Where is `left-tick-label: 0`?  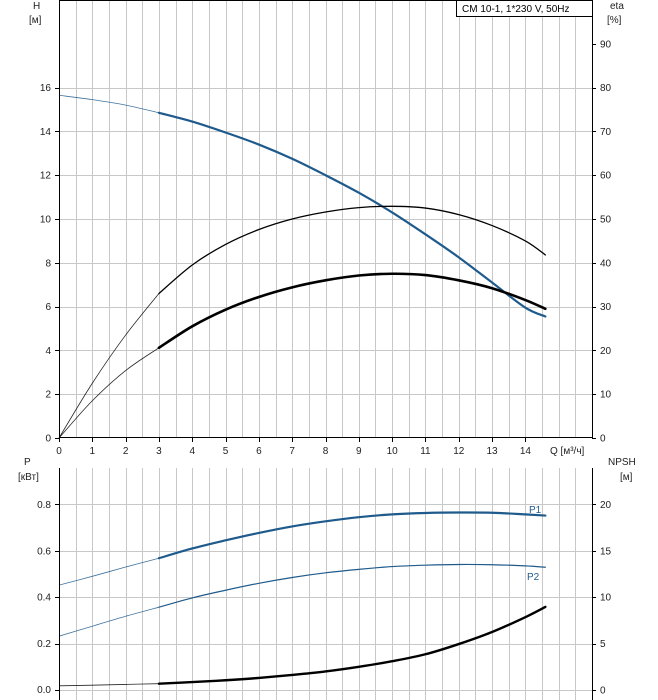
left-tick-label: 0 is located at coordinates (48, 439).